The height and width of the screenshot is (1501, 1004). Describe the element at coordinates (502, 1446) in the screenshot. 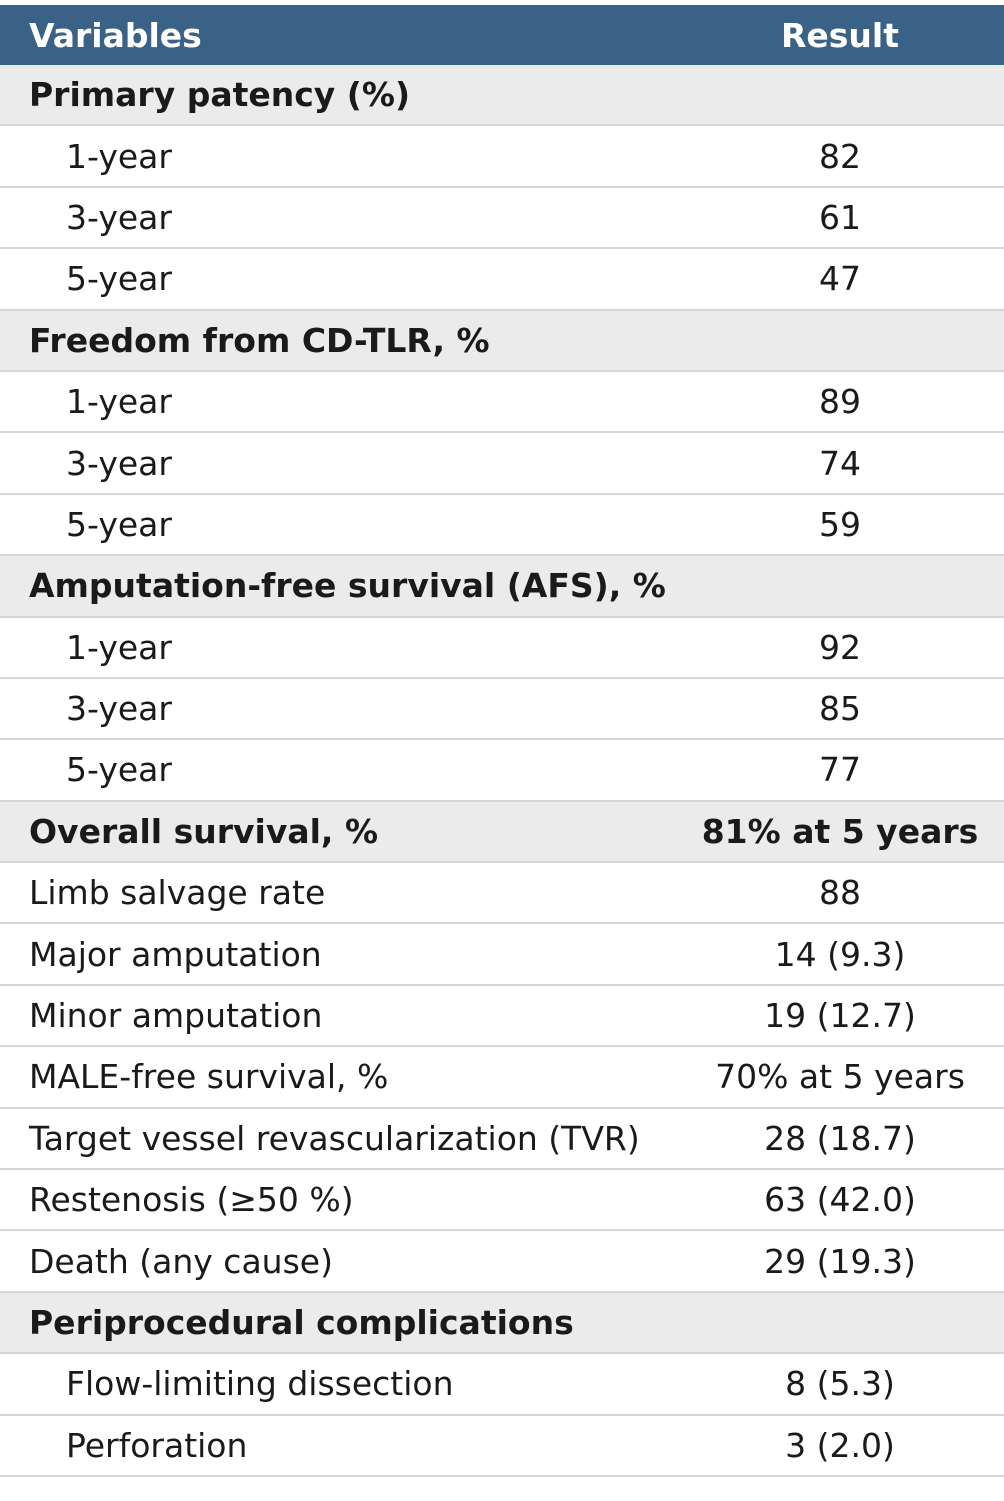

I see `table-row: Perforation 3 (2.0)` at that location.